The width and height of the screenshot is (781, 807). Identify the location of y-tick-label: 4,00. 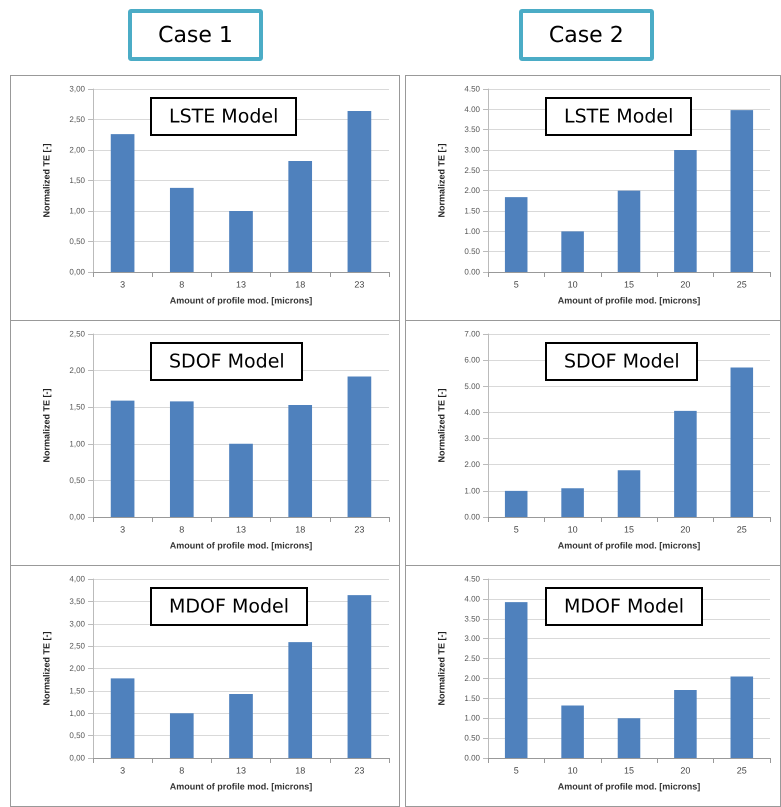
(77, 579).